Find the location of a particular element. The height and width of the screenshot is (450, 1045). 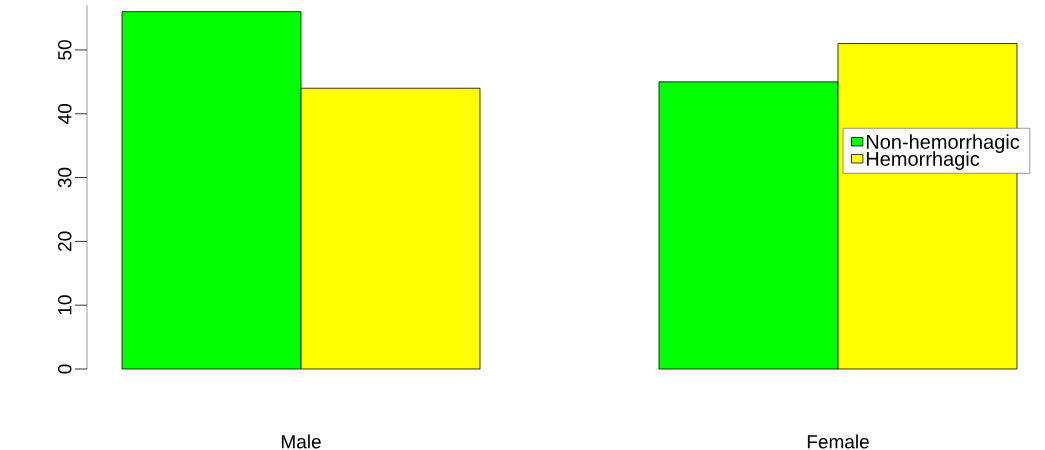

y-tick-label: 10 is located at coordinates (65, 305).